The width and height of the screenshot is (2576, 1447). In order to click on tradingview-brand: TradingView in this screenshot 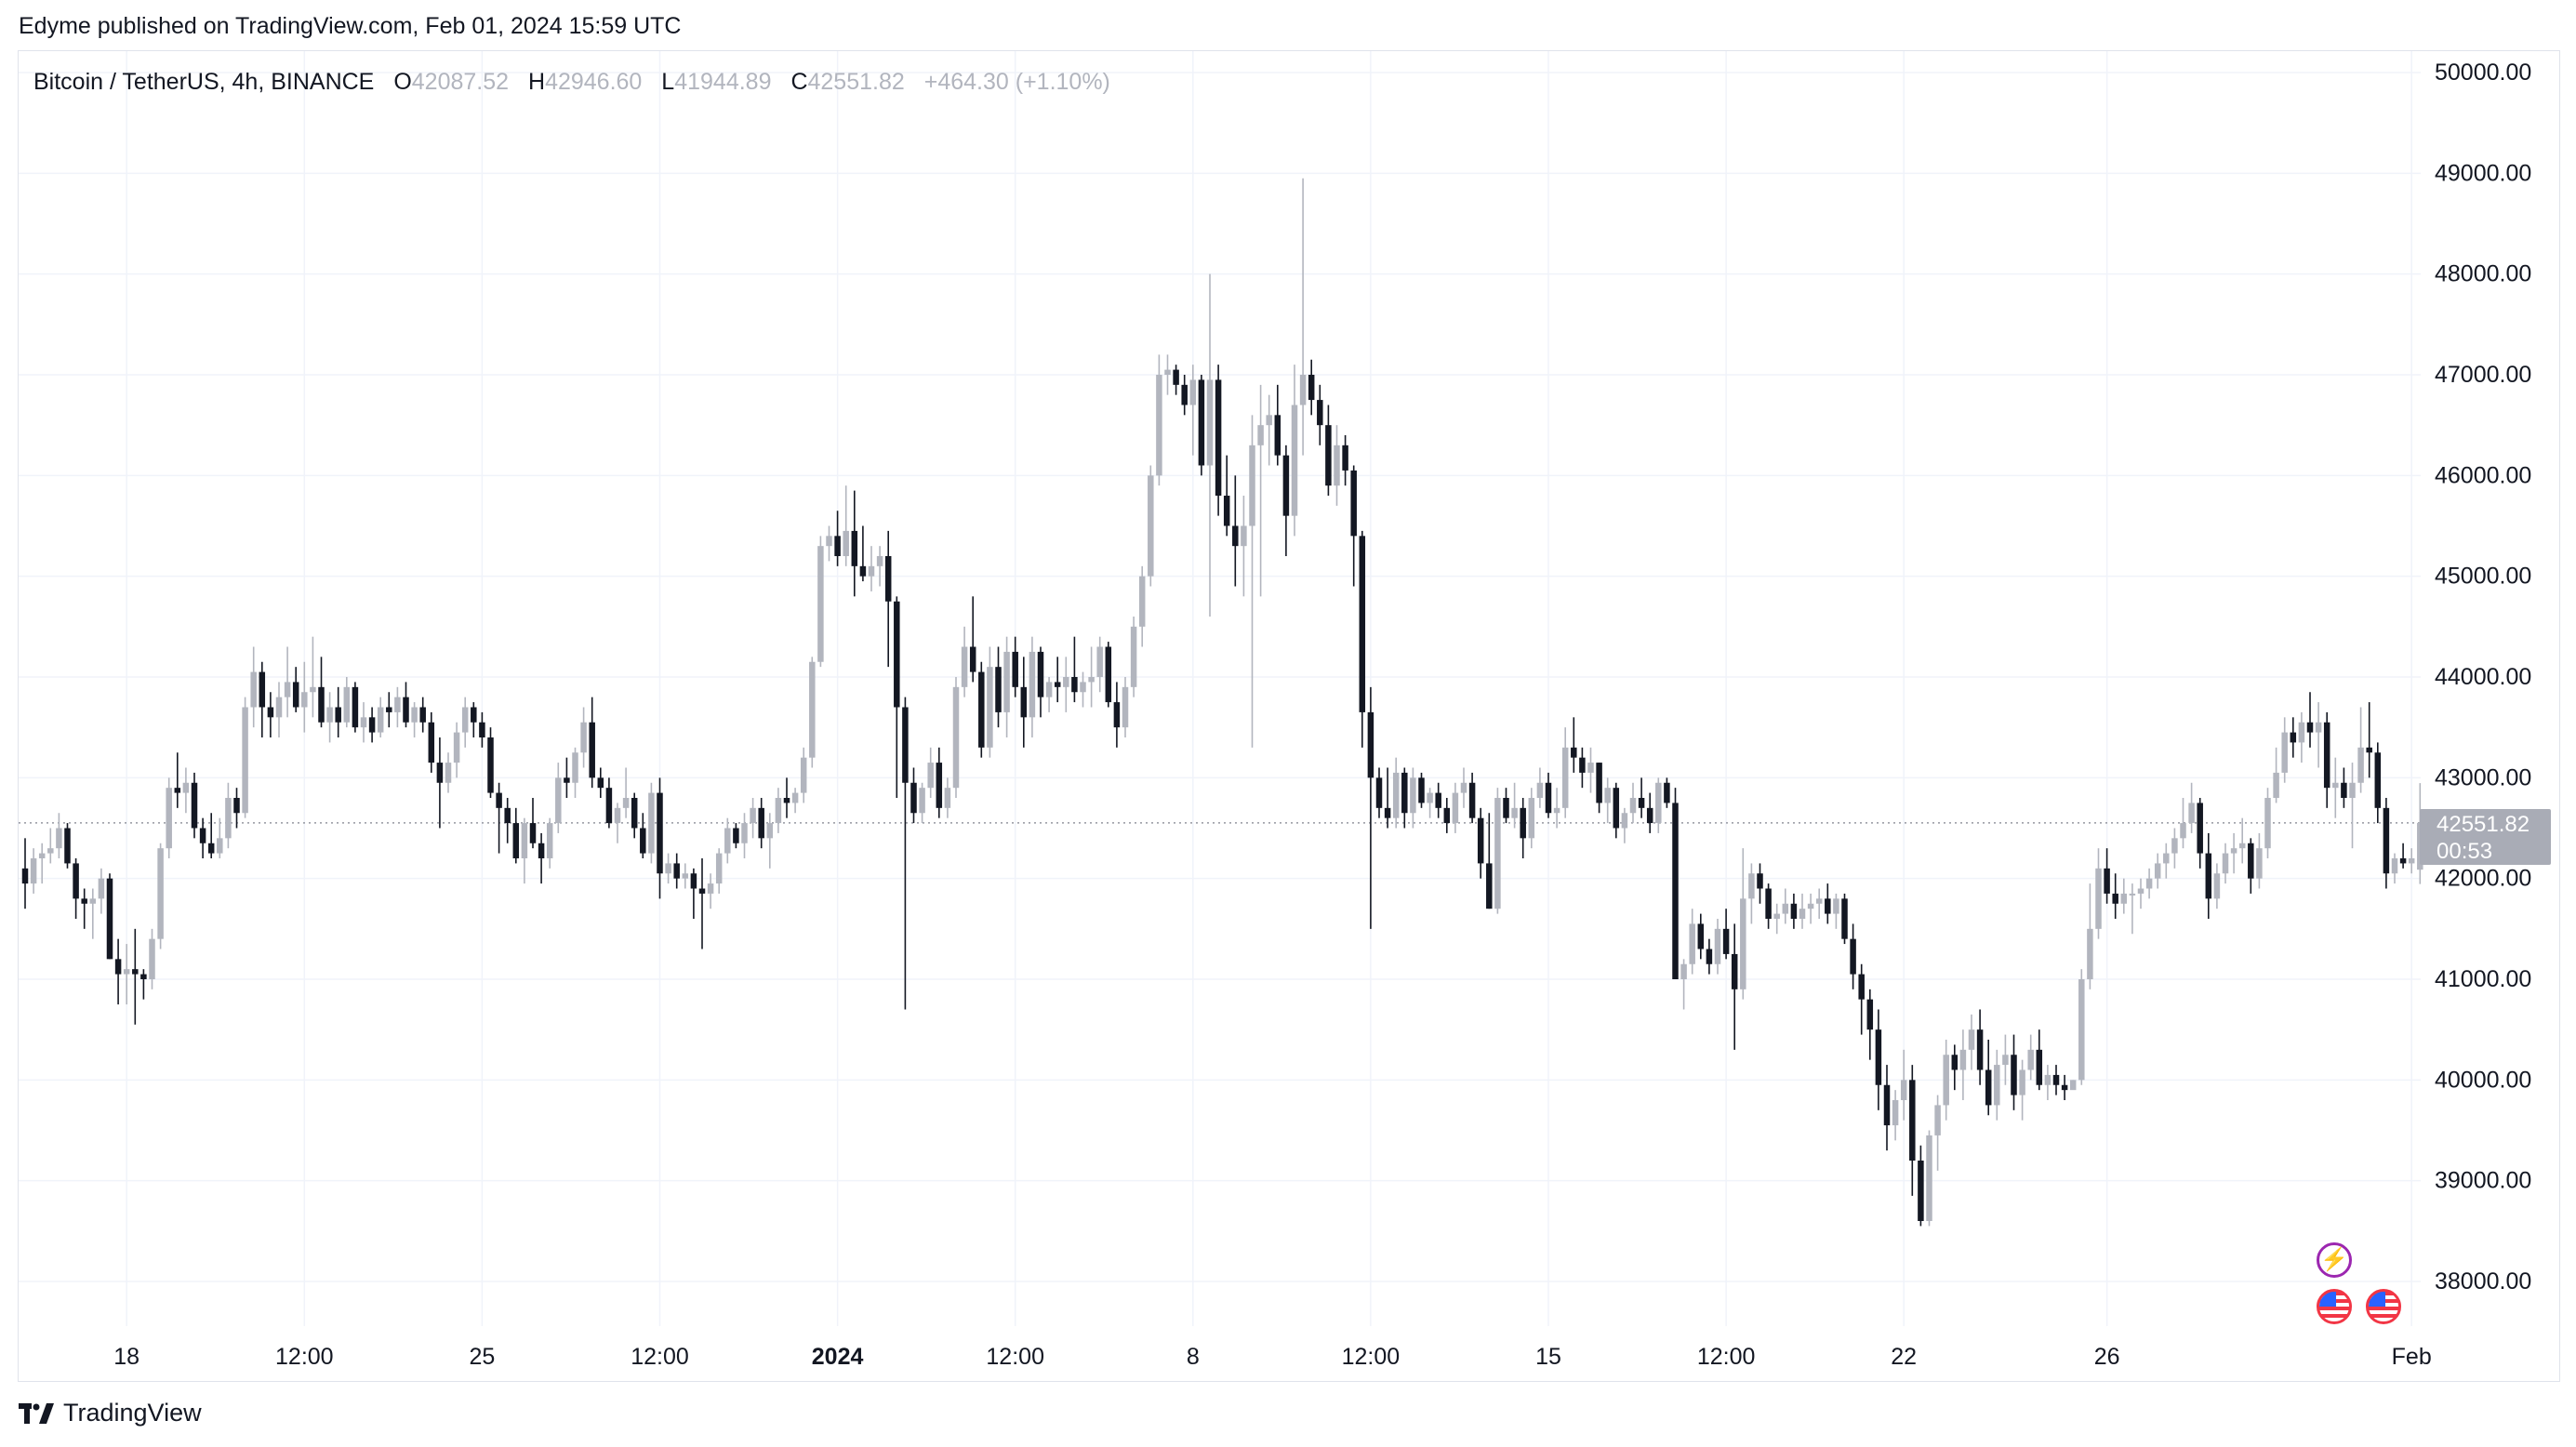, I will do `click(110, 1413)`.